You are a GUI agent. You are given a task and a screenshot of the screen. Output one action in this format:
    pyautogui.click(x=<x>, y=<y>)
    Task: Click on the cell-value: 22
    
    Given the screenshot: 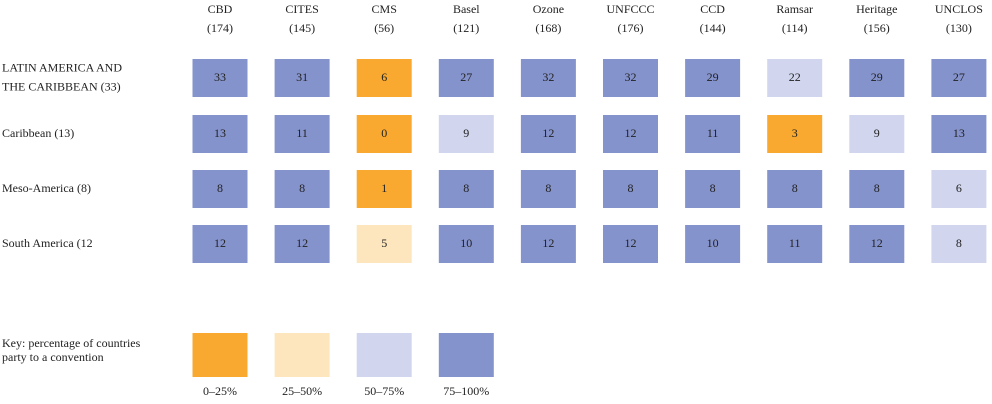 What is the action you would take?
    pyautogui.click(x=795, y=77)
    